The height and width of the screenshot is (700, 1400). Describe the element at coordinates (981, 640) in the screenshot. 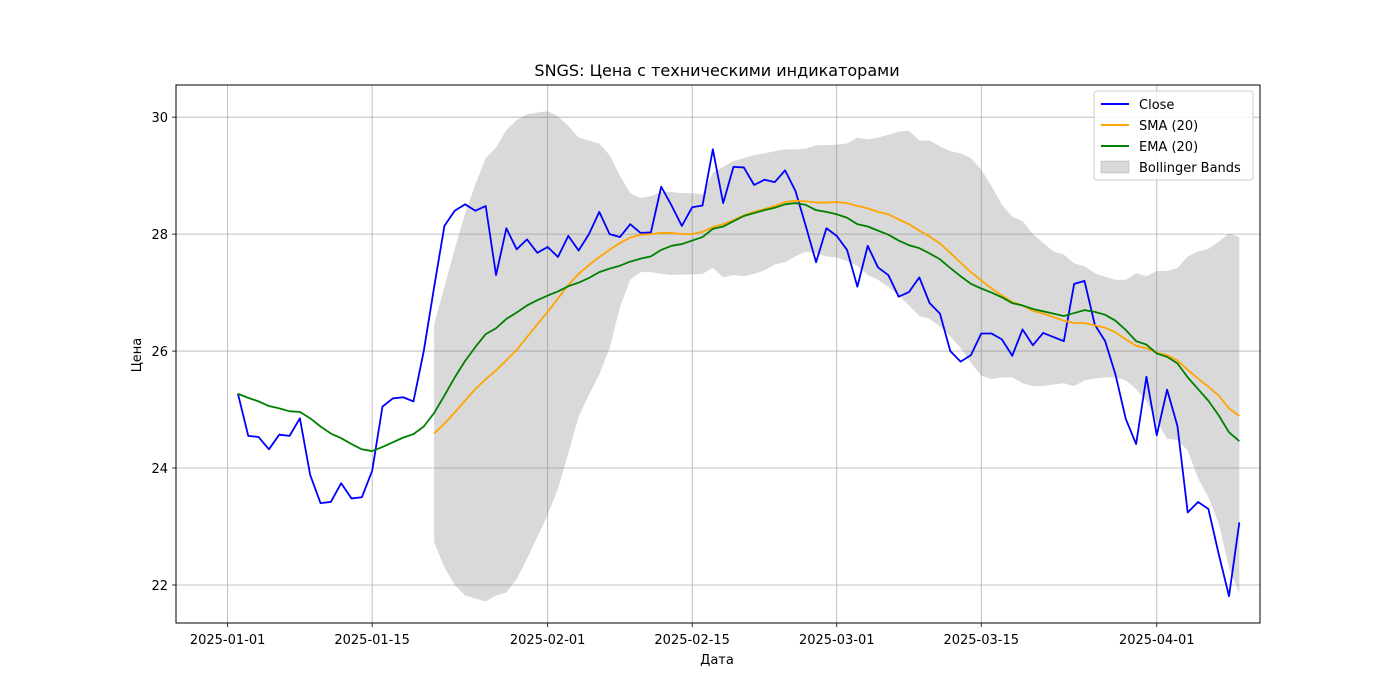

I see `x-tick-label: 2025-03-15` at that location.